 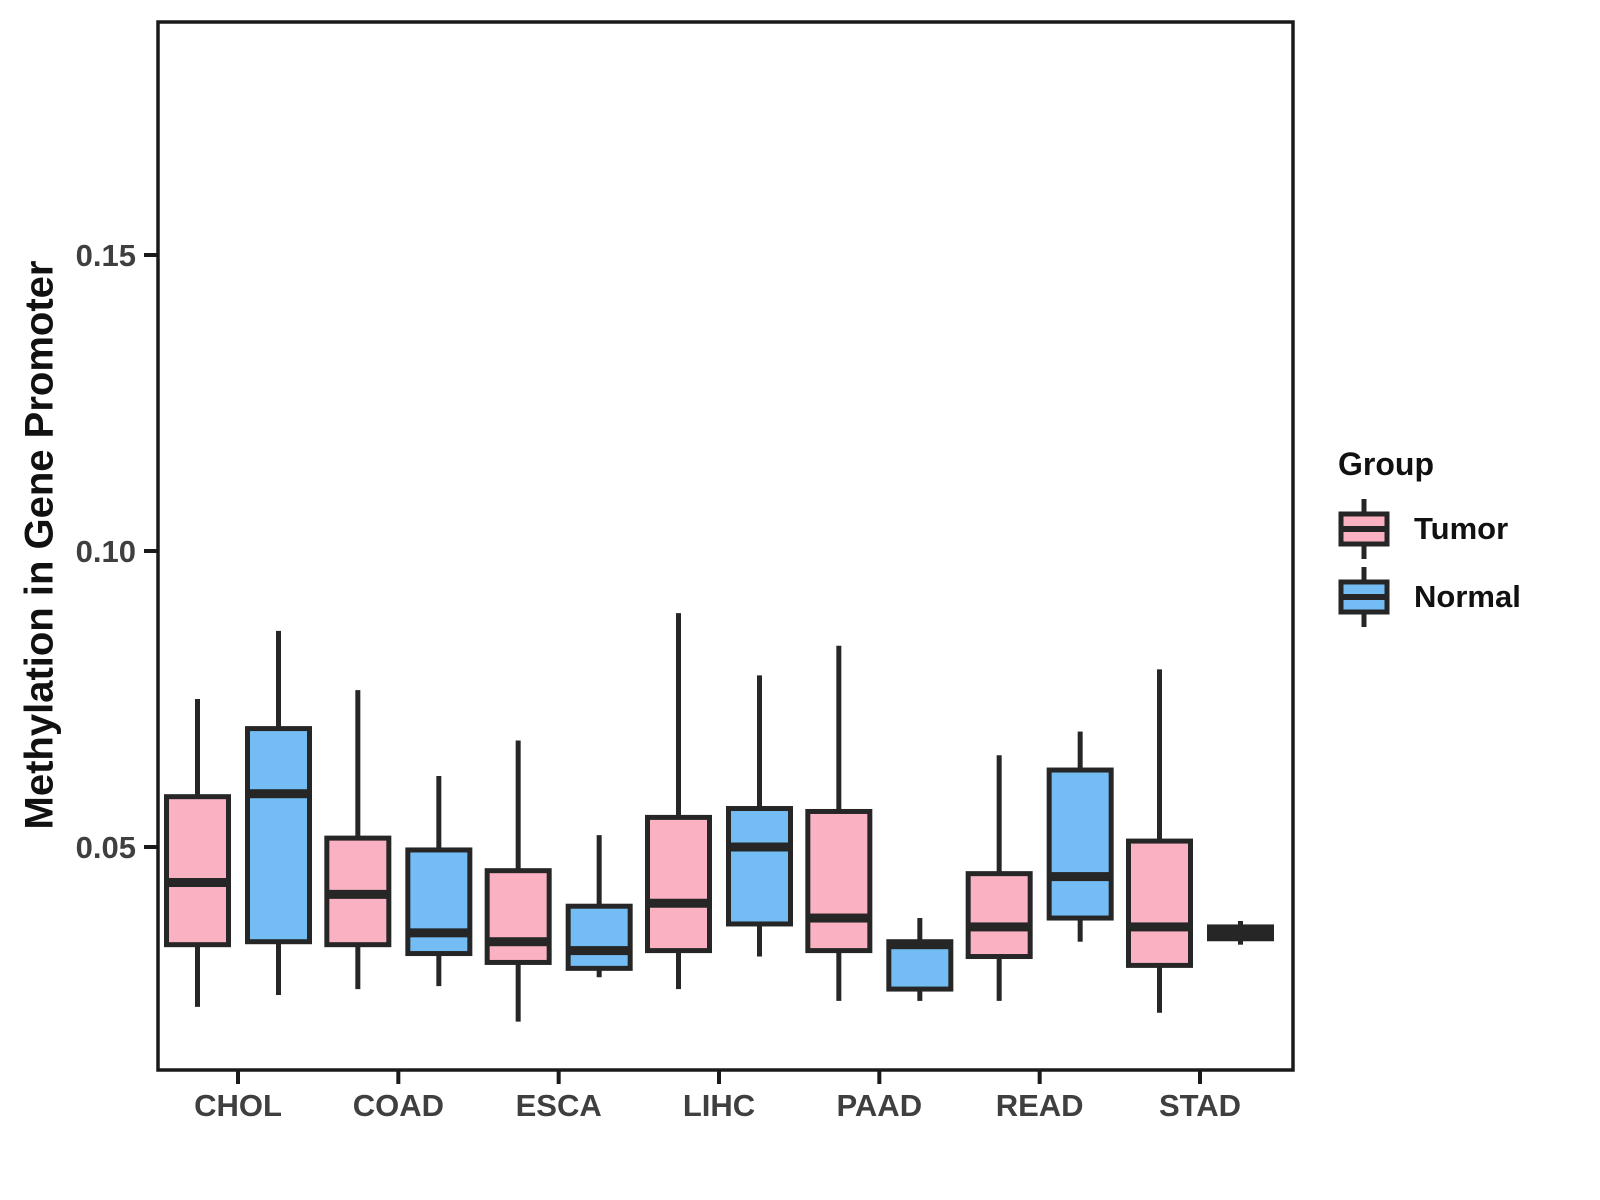 What do you see at coordinates (197, 871) in the screenshot?
I see `box-CHOL-tumor` at bounding box center [197, 871].